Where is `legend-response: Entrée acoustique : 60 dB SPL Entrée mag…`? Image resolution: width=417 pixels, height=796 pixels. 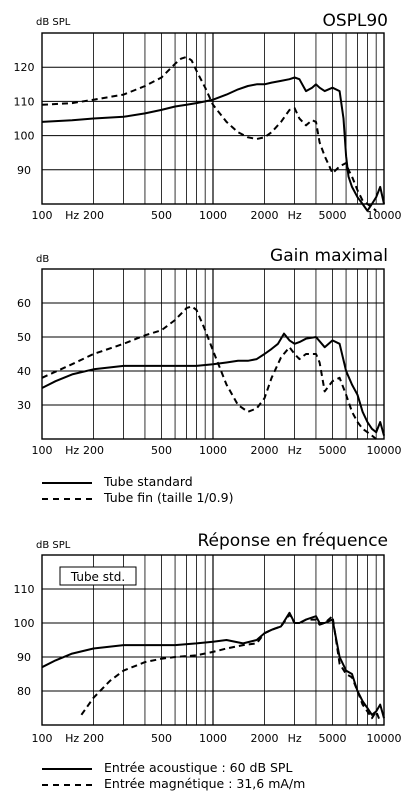
legend-response: Entrée acoustique : 60 dB SPL Entrée mag… is located at coordinates (227, 776).